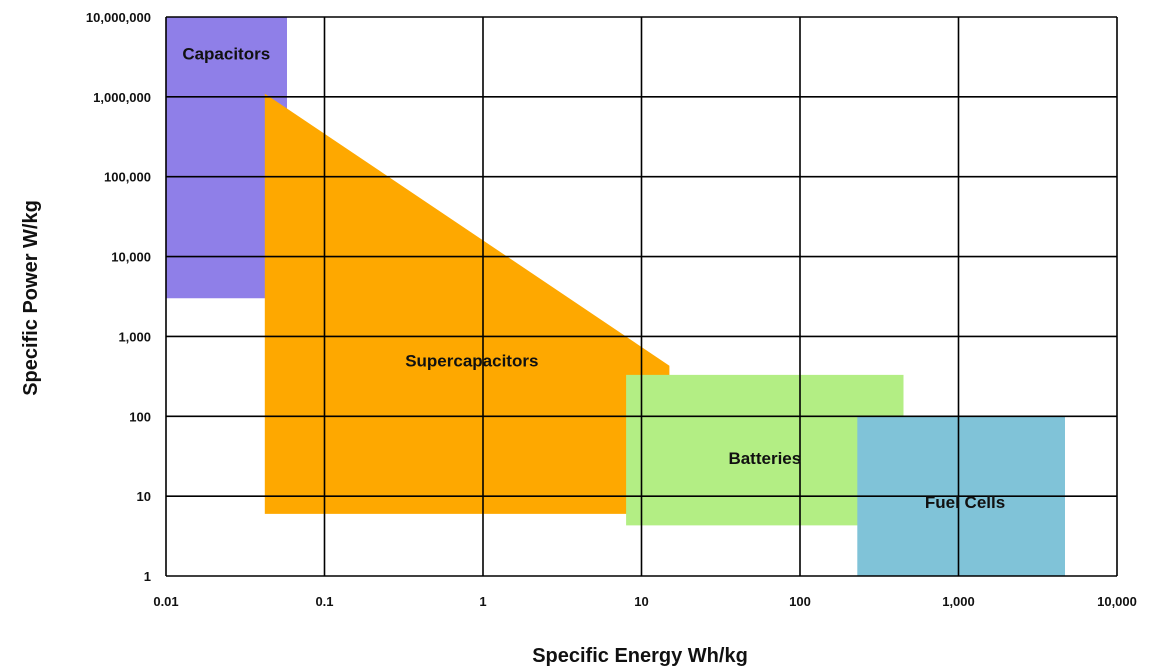 This screenshot has width=1155, height=671. Describe the element at coordinates (800, 601) in the screenshot. I see `x-tick-label: 100` at that location.